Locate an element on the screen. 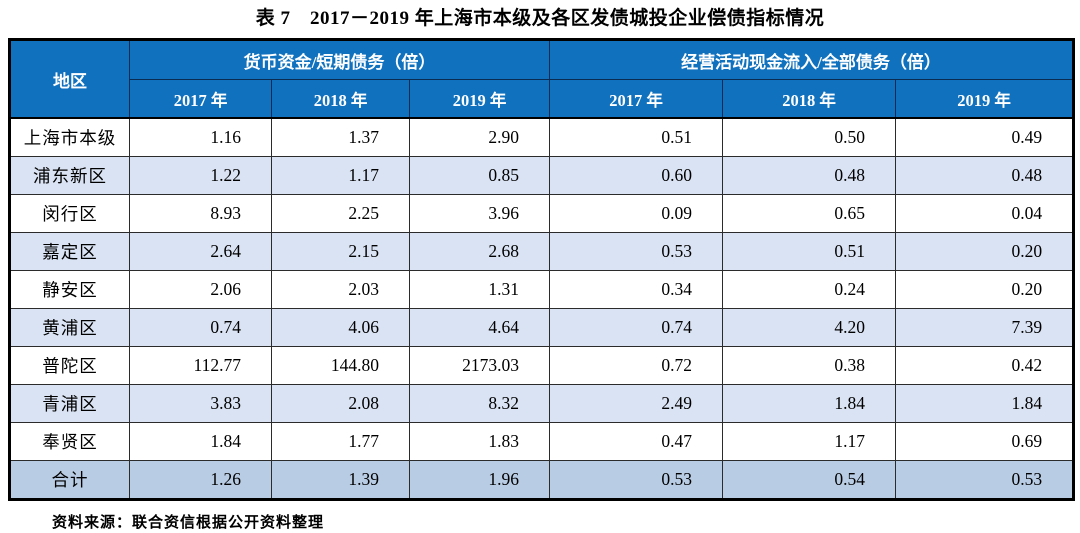 The width and height of the screenshot is (1080, 533). table-row: 奉贤区 1.84 1.77 1.83 0.47 1.17 0.69 is located at coordinates (542, 441).